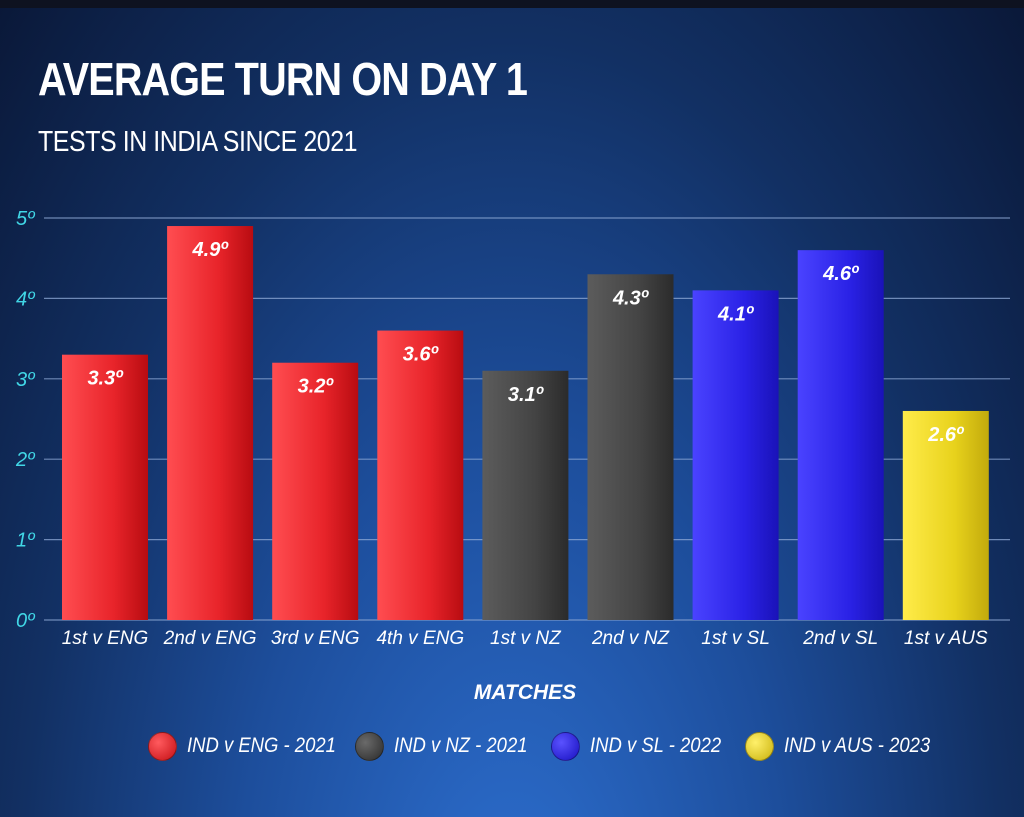  Describe the element at coordinates (946, 435) in the screenshot. I see `bar-value-label: 2.6º` at that location.